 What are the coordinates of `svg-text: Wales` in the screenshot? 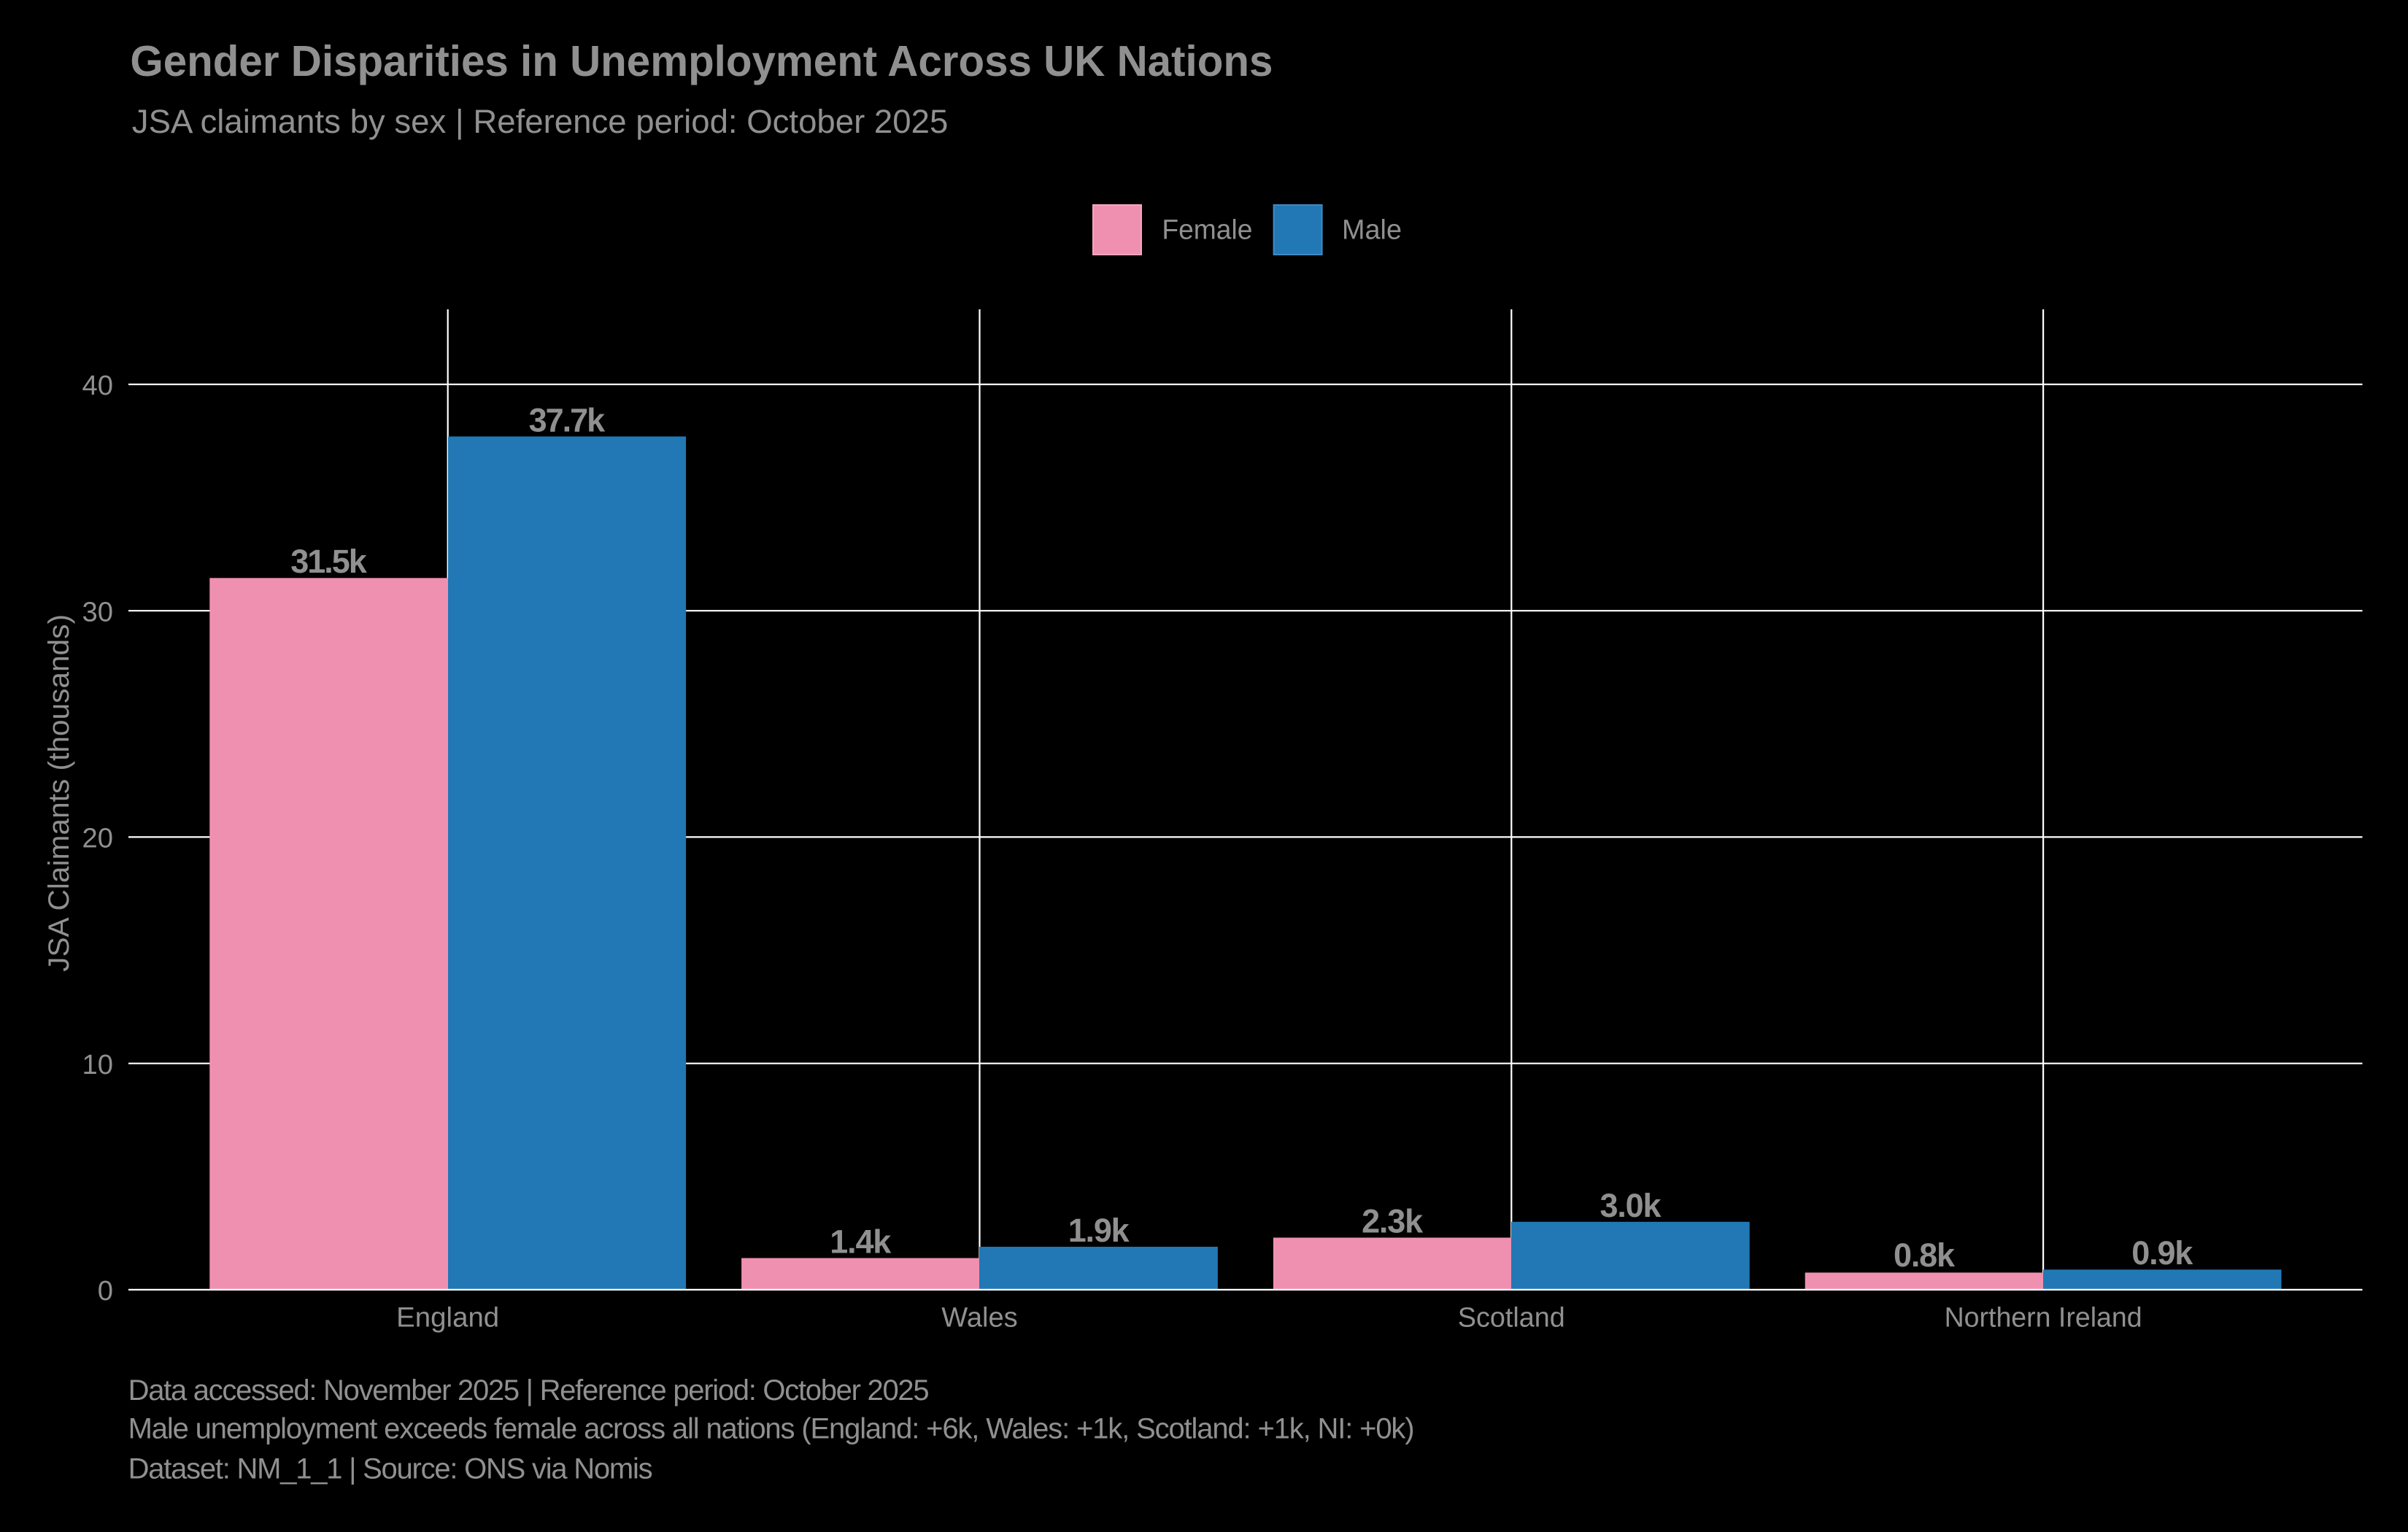 It's located at (979, 1318).